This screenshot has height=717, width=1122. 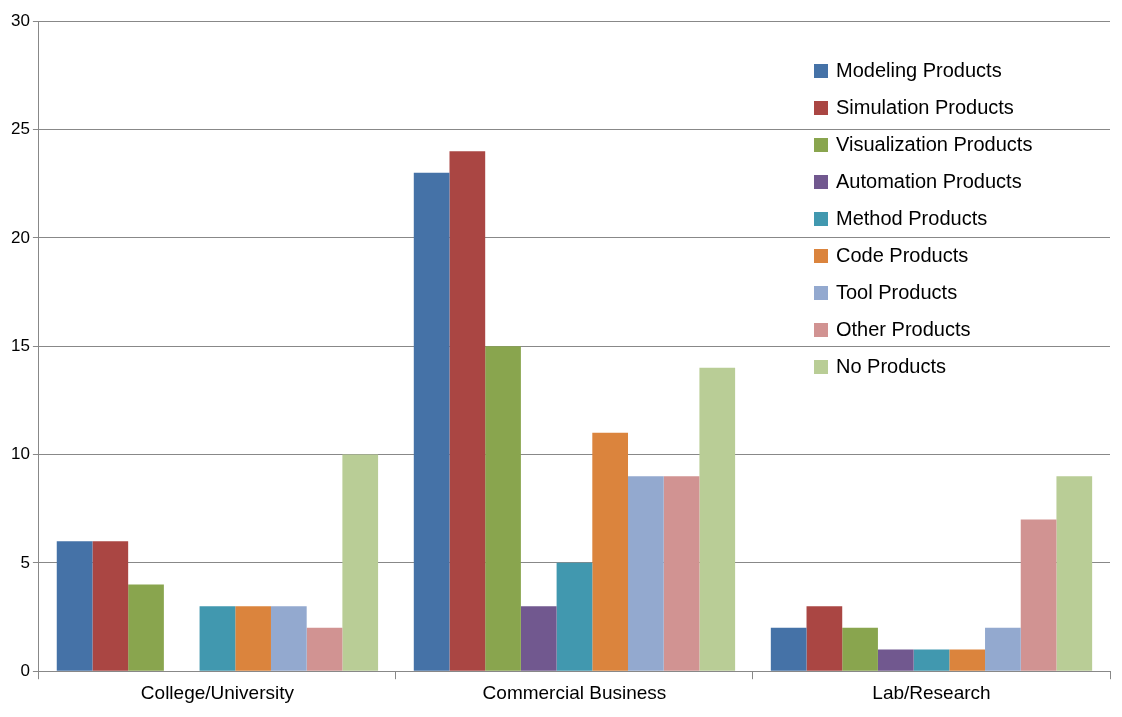 What do you see at coordinates (931, 692) in the screenshot?
I see `x-tick-label: Lab/Research` at bounding box center [931, 692].